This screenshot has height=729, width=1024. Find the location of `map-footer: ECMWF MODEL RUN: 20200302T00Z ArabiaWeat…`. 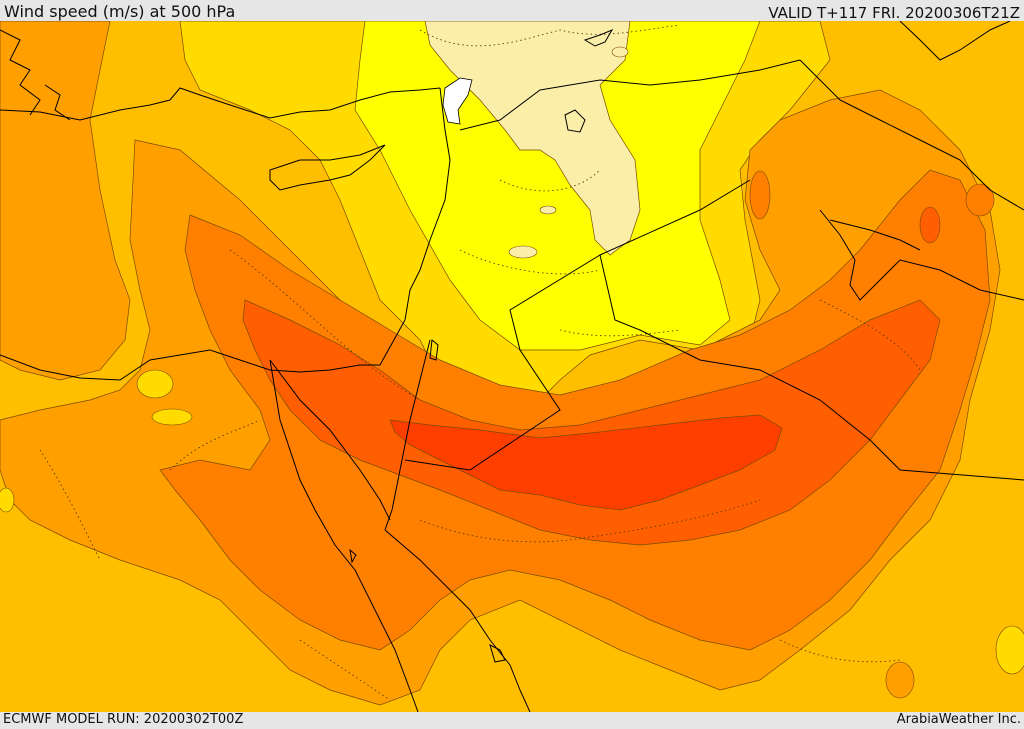

map-footer: ECMWF MODEL RUN: 20200302T00Z ArabiaWeat… is located at coordinates (512, 720).